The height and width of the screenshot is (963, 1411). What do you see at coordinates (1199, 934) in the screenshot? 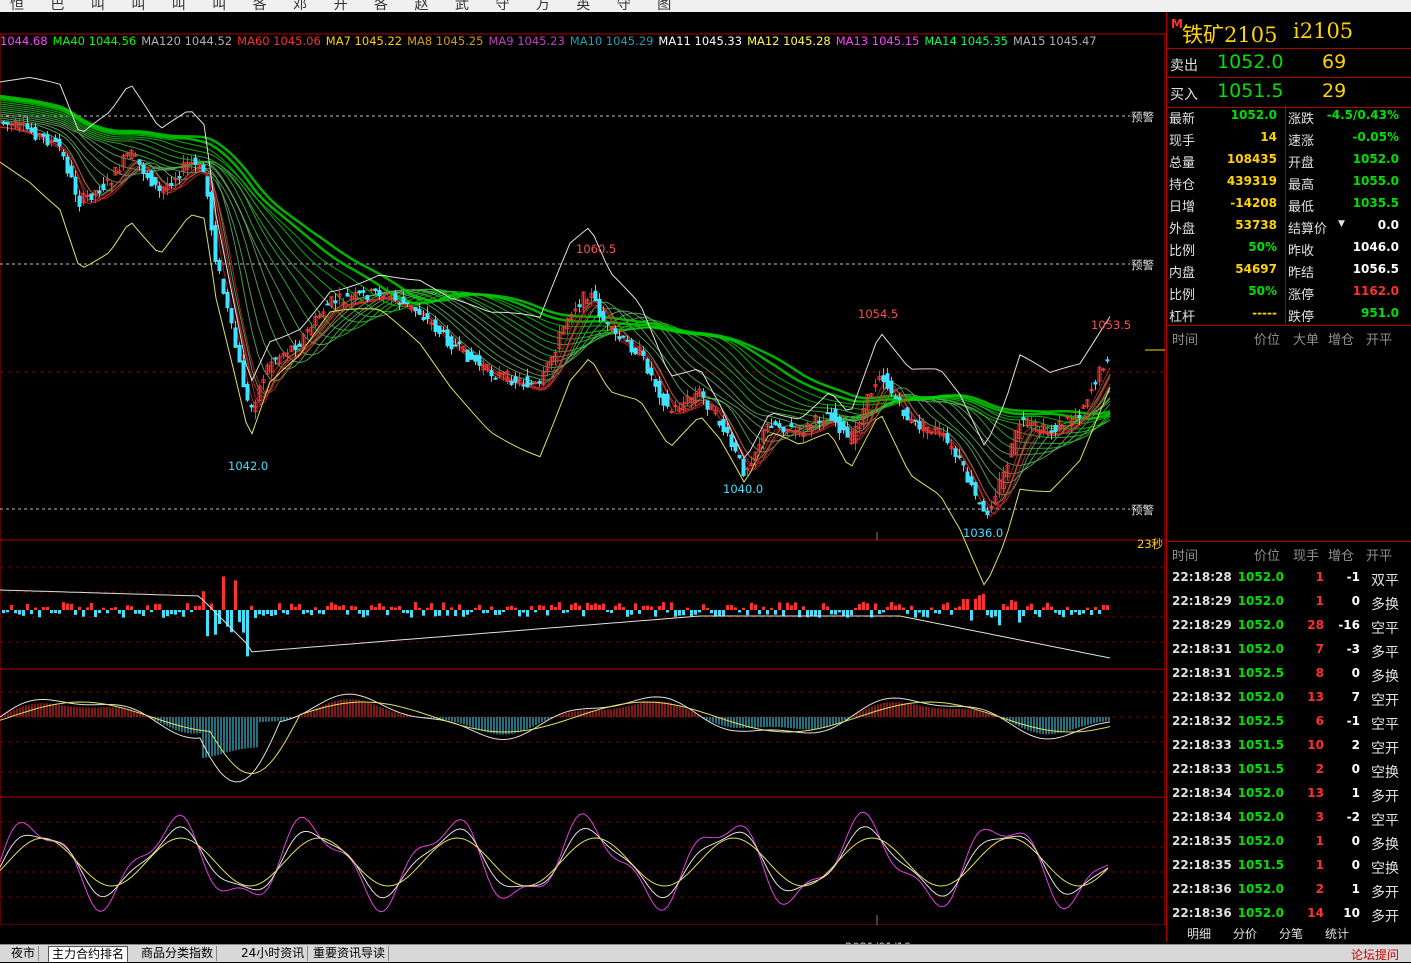
I see `detail-tab: 明细` at bounding box center [1199, 934].